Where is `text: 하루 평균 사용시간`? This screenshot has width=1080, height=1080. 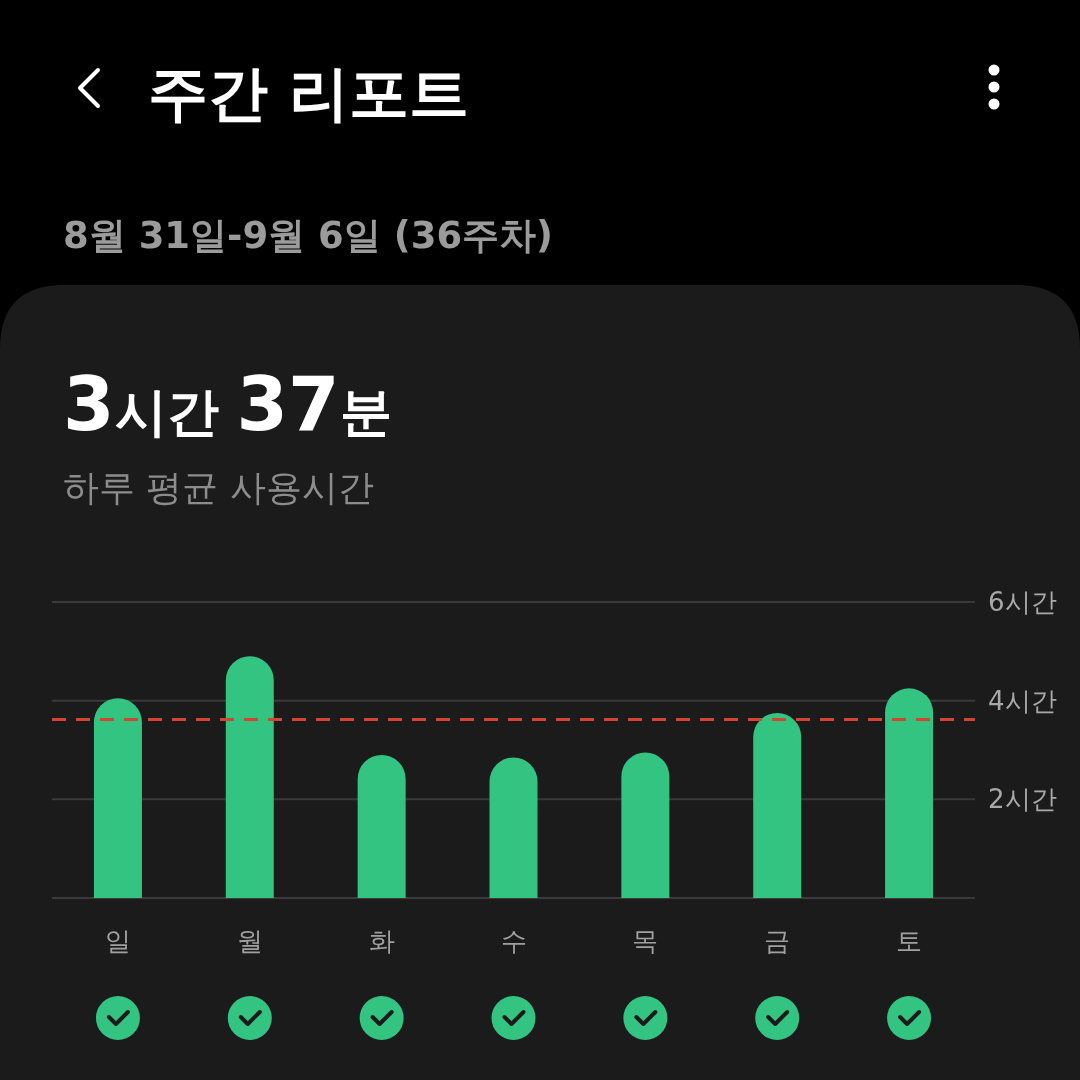
text: 하루 평균 사용시간 is located at coordinates (218, 487).